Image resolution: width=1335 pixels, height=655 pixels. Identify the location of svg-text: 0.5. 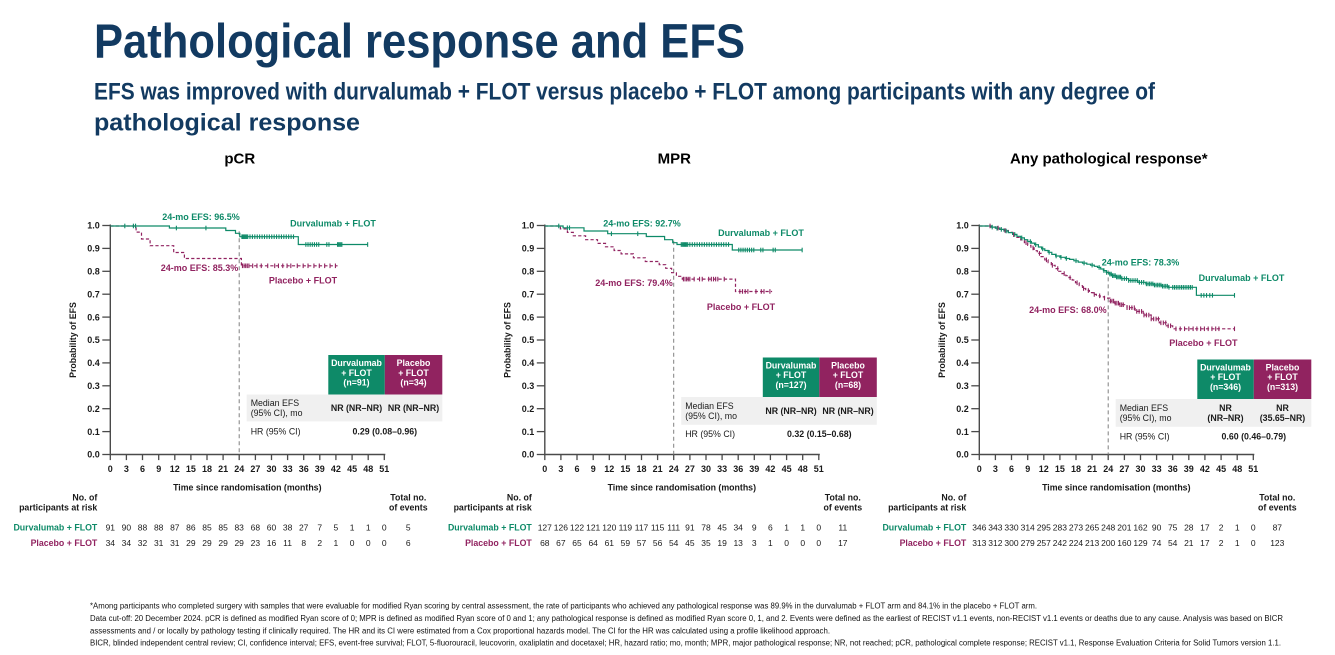
(962, 340).